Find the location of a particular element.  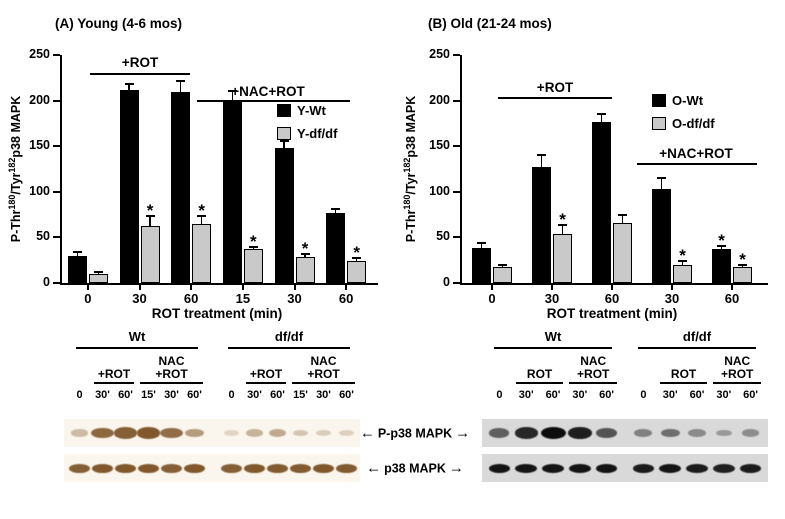

left-arrow-icon: ← is located at coordinates (374, 468).